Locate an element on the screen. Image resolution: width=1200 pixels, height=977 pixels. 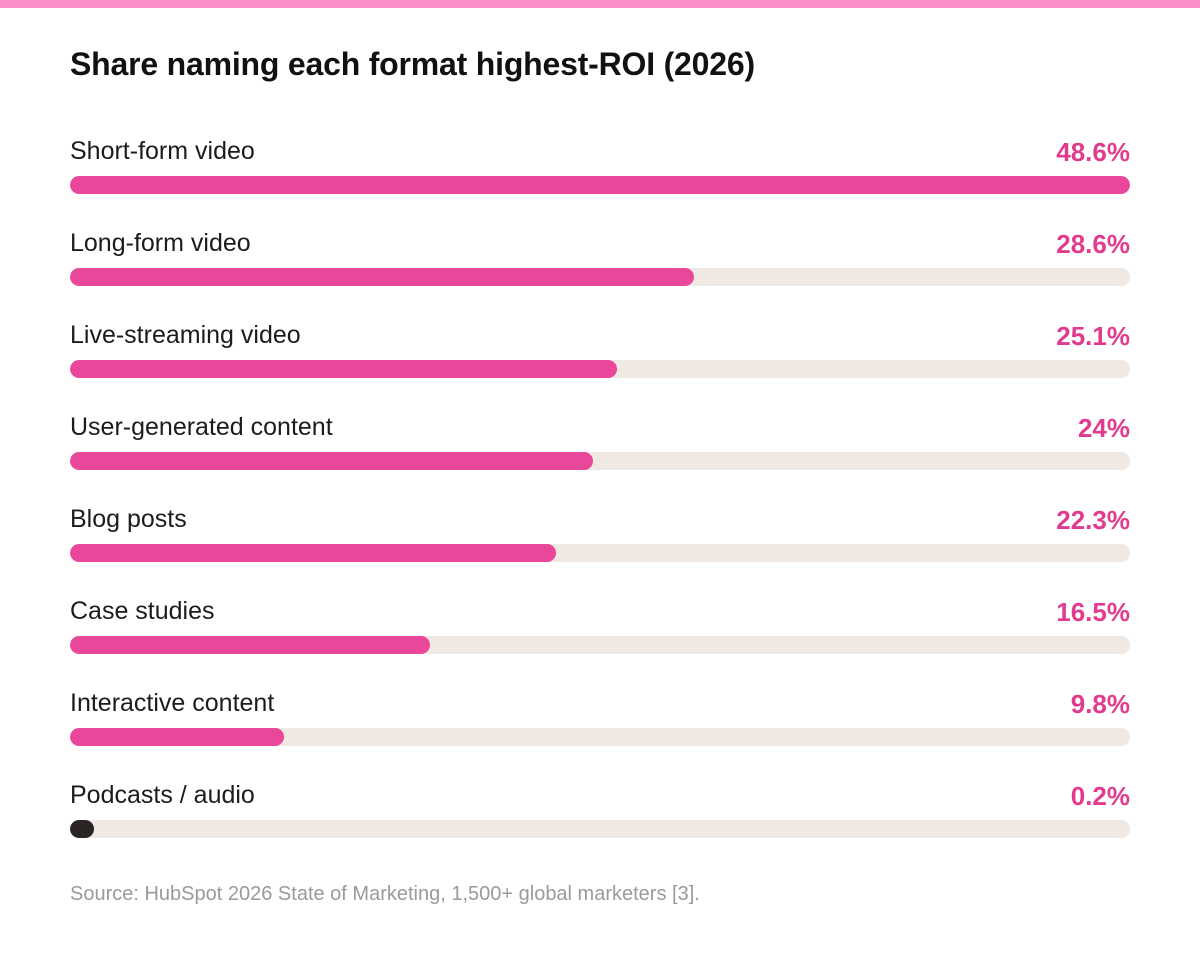
value-label: 9.8% is located at coordinates (1100, 704).